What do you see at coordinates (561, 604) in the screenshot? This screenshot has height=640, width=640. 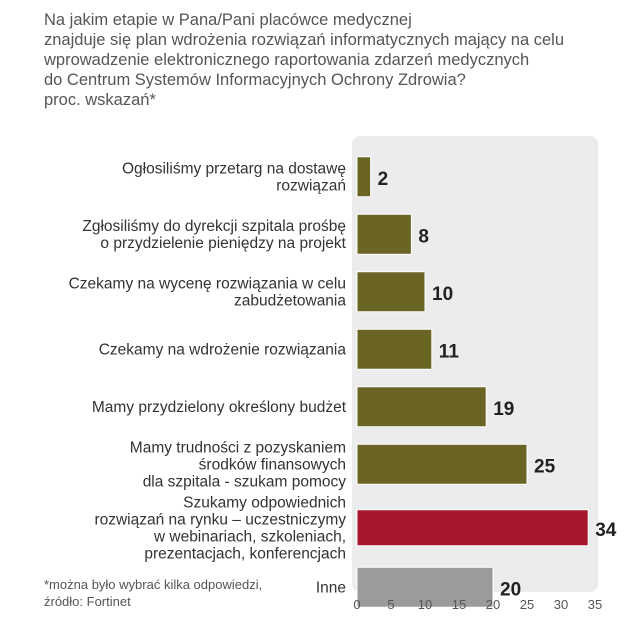 I see `x-tick-label: 30` at bounding box center [561, 604].